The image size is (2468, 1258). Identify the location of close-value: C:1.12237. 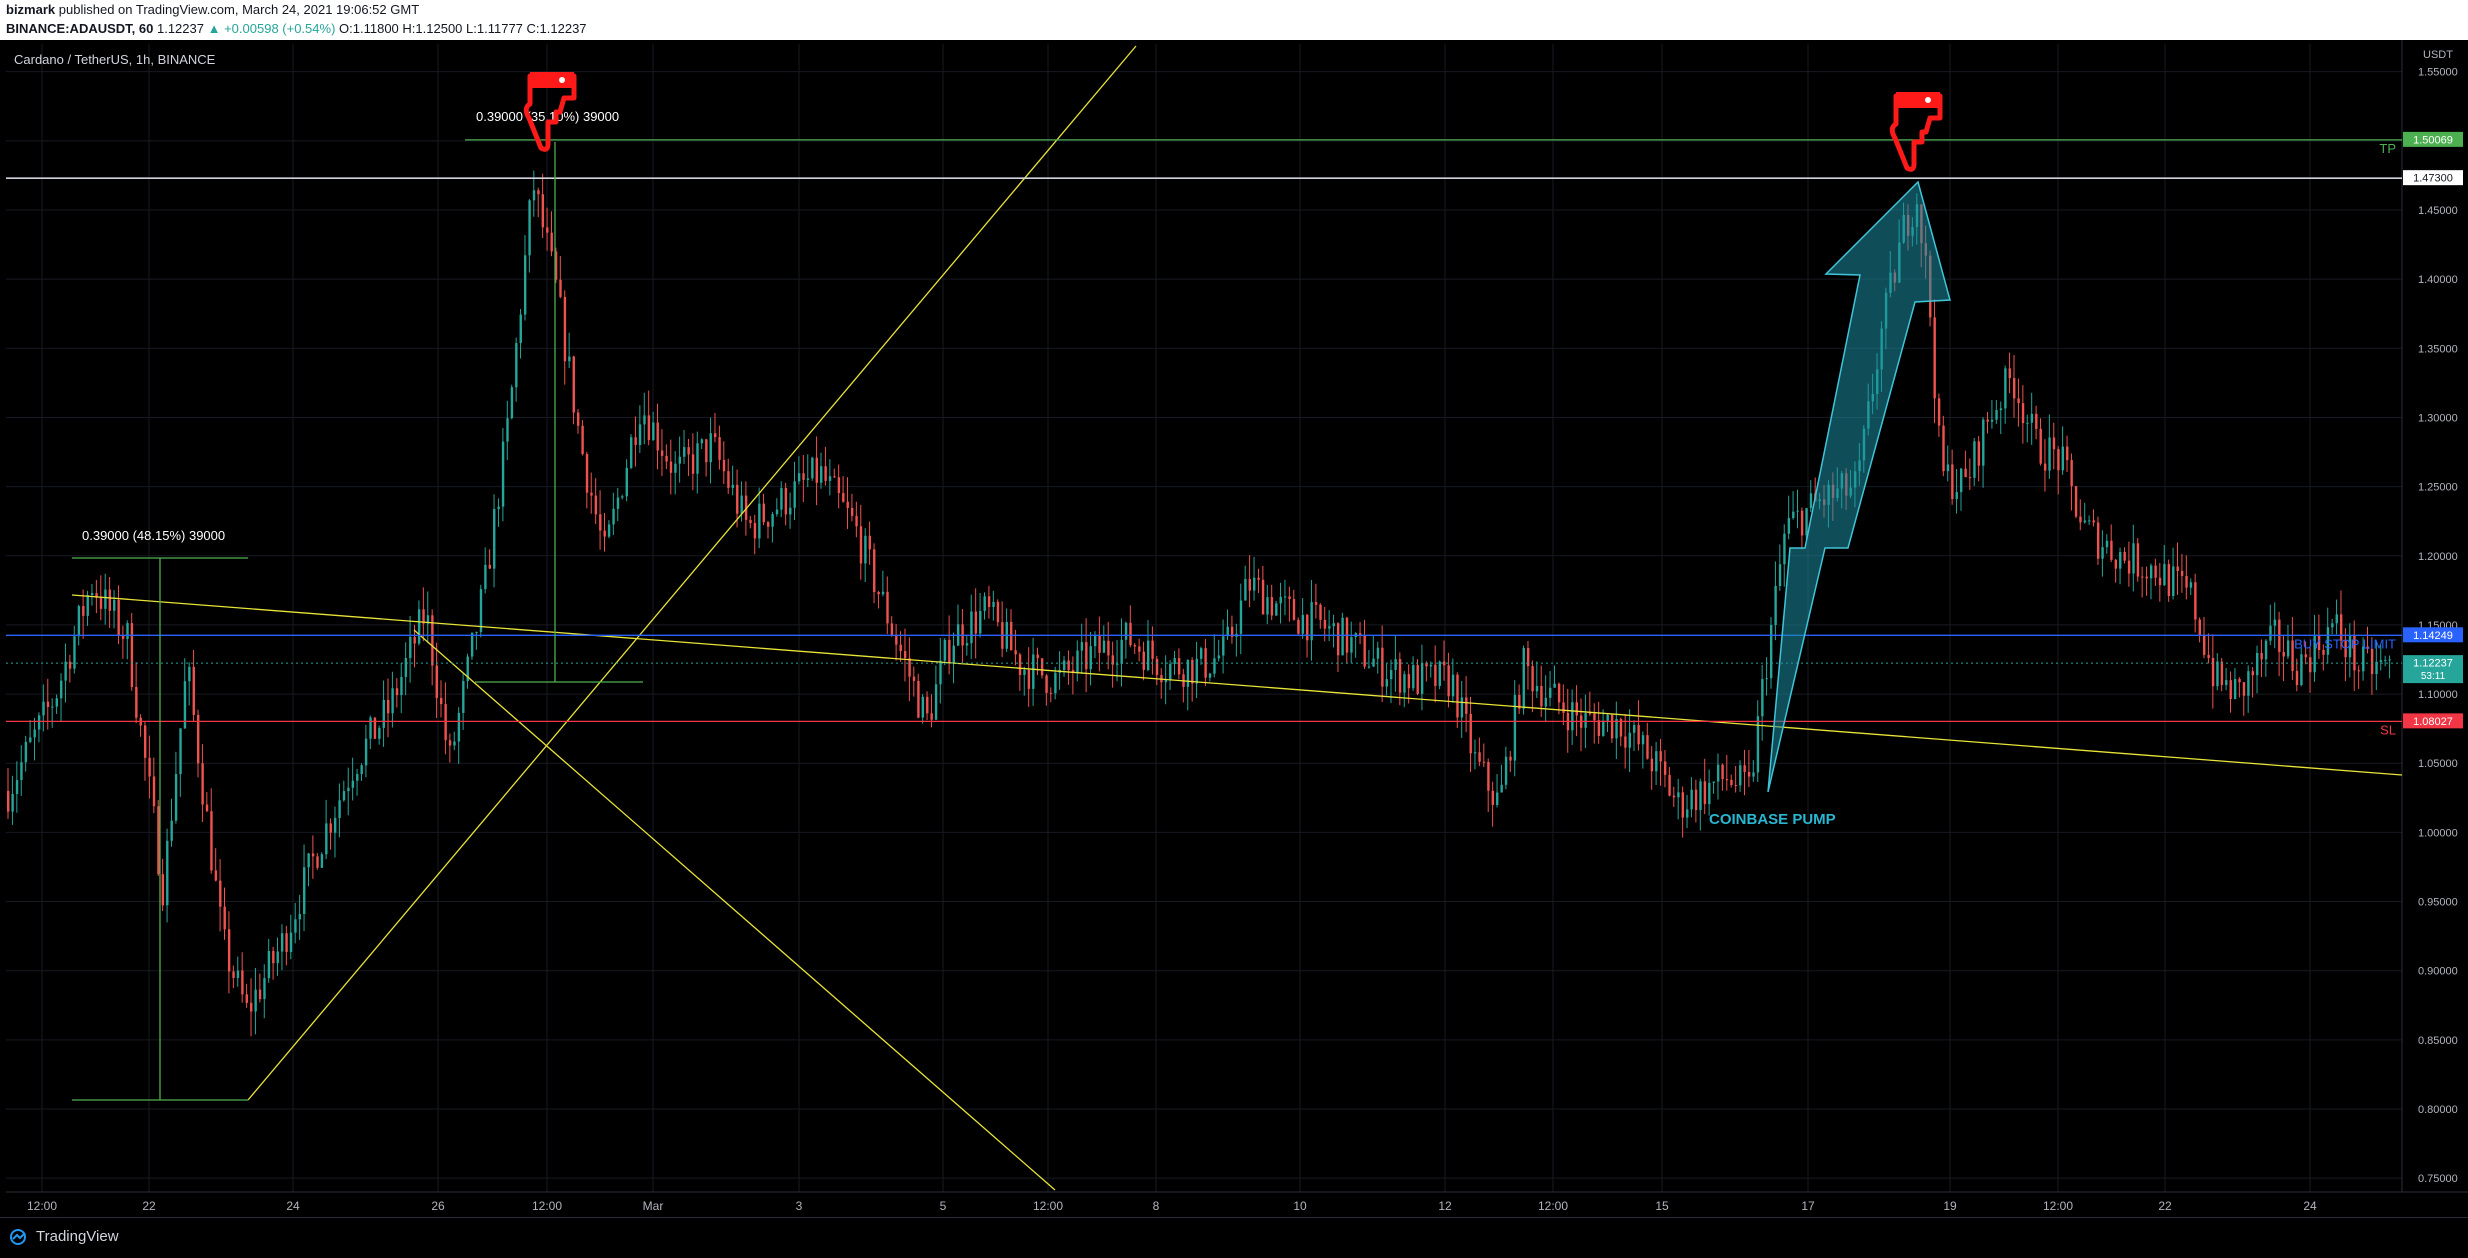
(556, 28).